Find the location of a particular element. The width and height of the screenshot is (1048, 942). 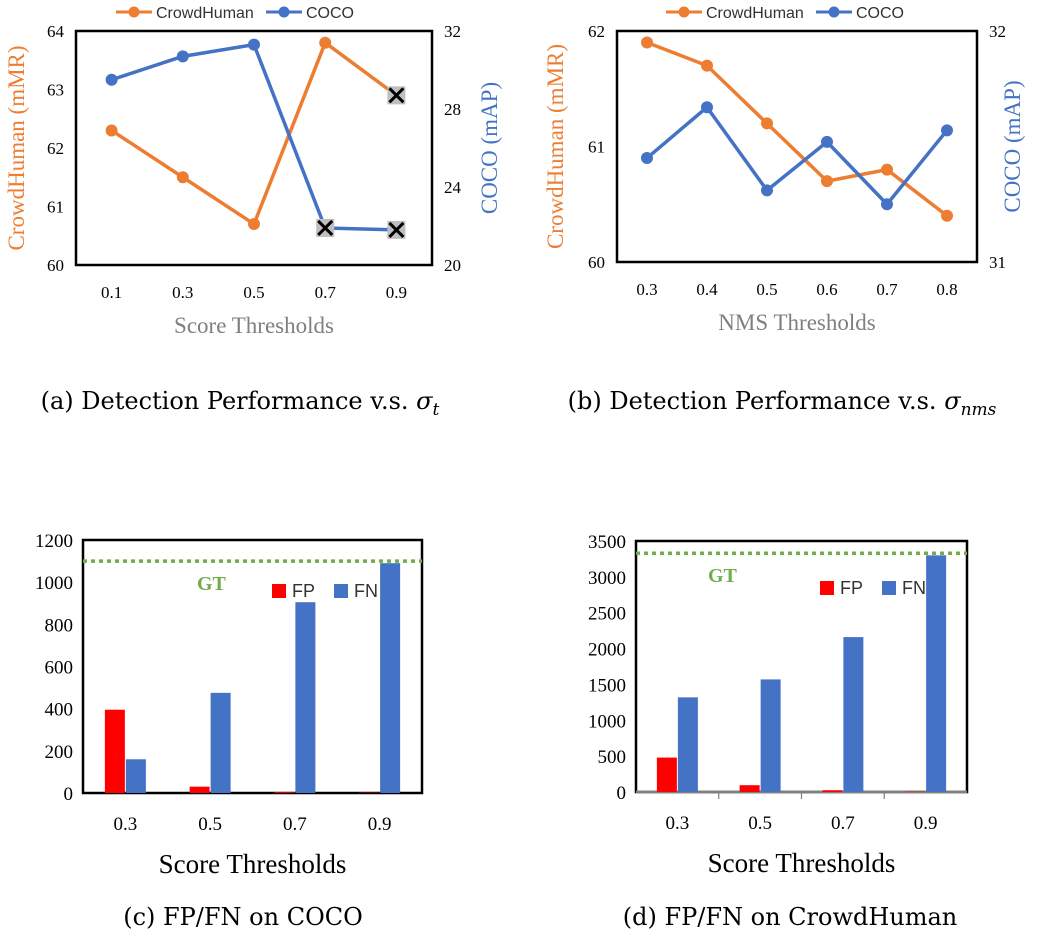

chart-a-xtick: 0.5 is located at coordinates (253, 292).